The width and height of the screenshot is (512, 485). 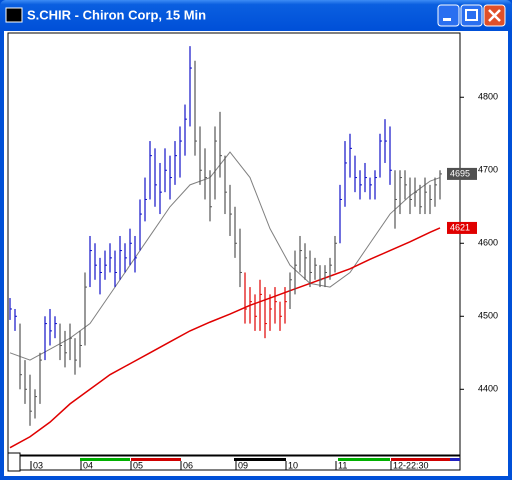 I want to click on x-tick-label: 10, so click(x=293, y=465).